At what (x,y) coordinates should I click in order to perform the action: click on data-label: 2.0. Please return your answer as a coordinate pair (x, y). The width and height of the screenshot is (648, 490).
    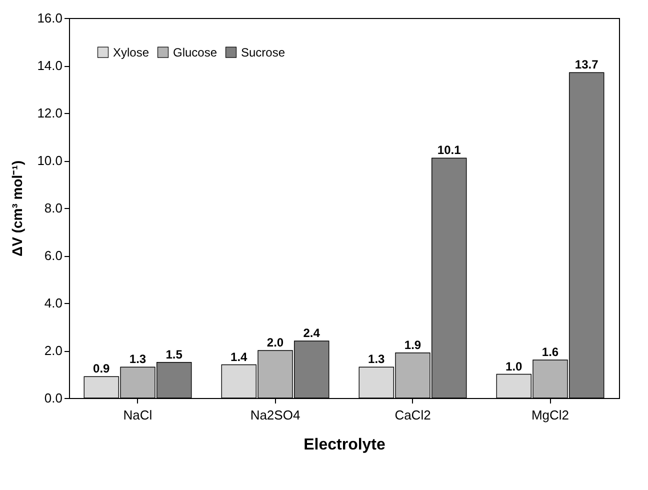
    Looking at the image, I should click on (275, 343).